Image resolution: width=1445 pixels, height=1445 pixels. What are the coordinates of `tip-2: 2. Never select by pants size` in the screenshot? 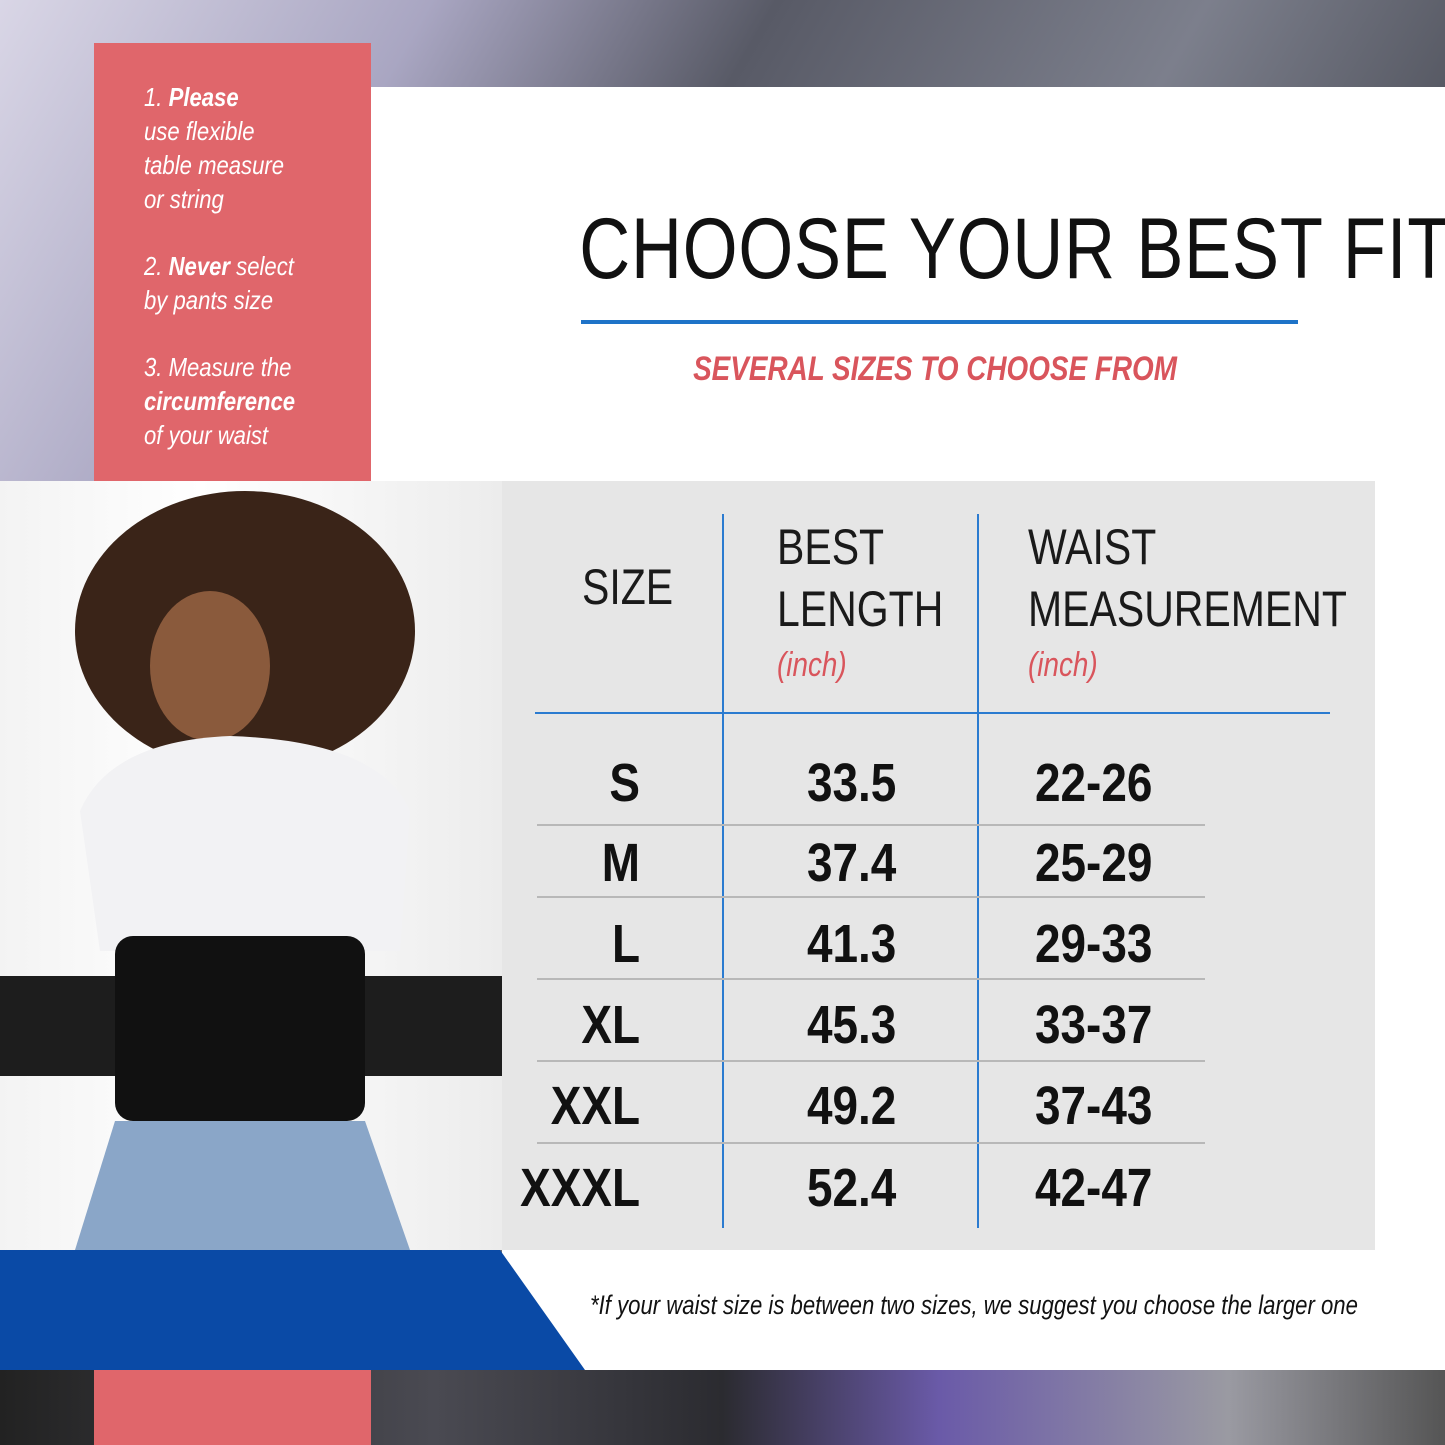 It's located at (219, 283).